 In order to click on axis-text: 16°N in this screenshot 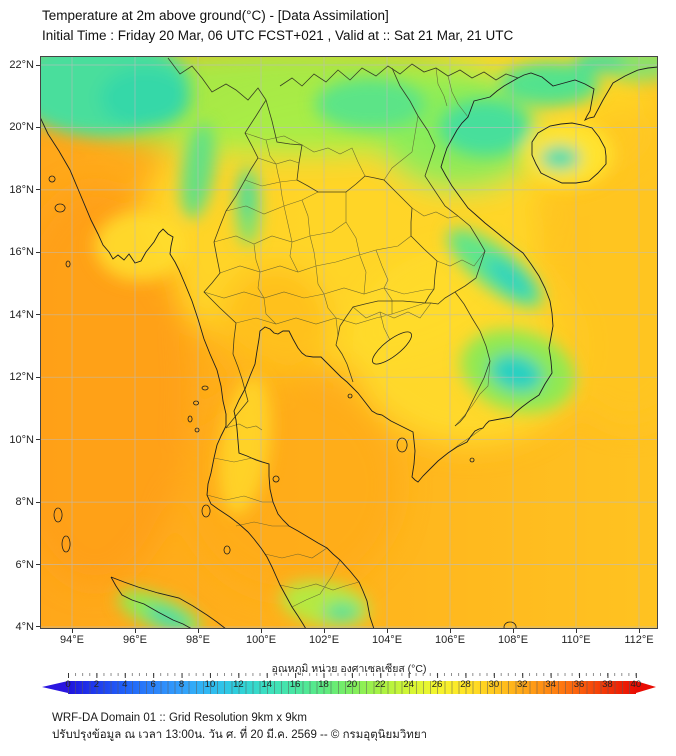, I will do `click(21, 252)`.